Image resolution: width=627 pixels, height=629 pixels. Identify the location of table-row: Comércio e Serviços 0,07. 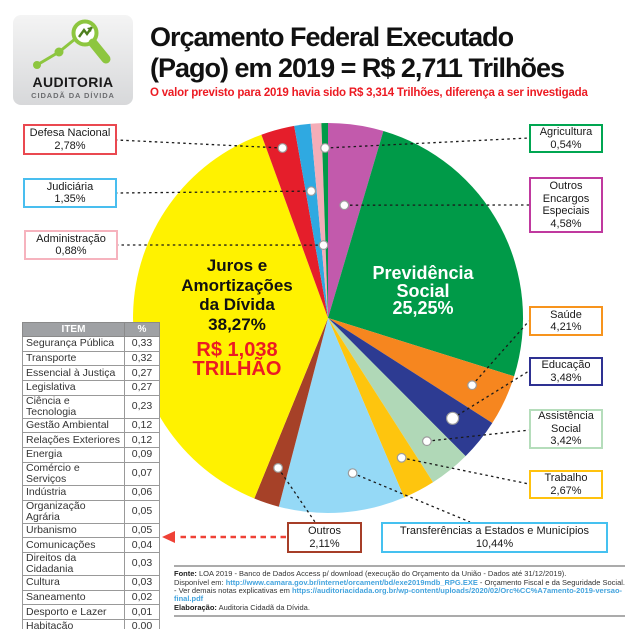
(91, 473).